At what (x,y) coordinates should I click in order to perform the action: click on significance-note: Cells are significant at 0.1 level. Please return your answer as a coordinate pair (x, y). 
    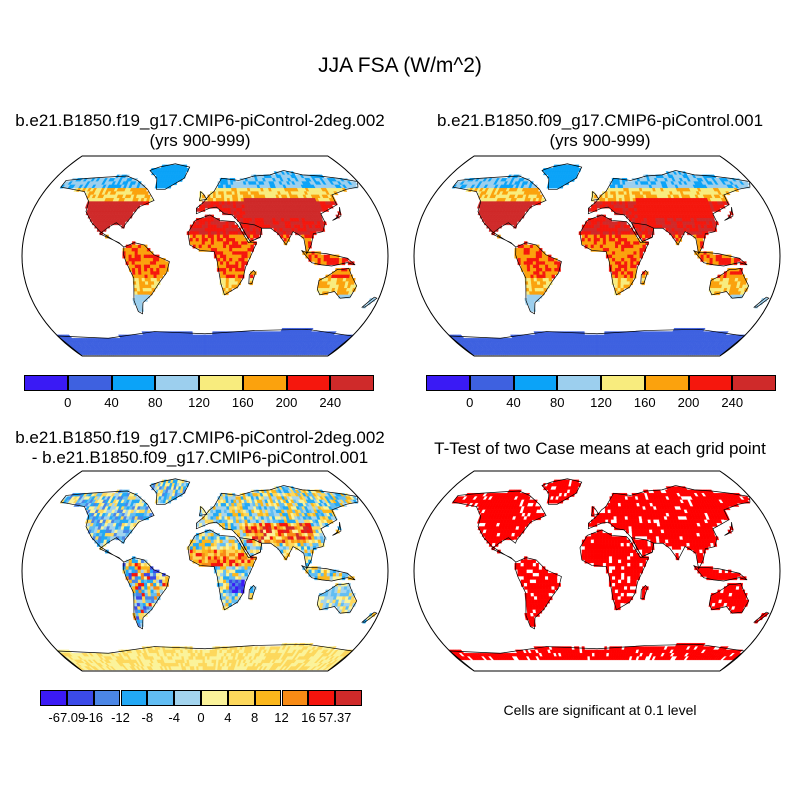
    Looking at the image, I should click on (600, 710).